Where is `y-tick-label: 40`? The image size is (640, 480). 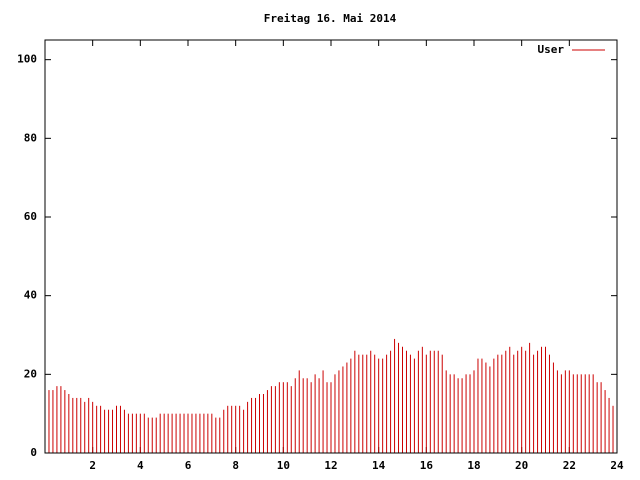 y-tick-label: 40 is located at coordinates (30, 295).